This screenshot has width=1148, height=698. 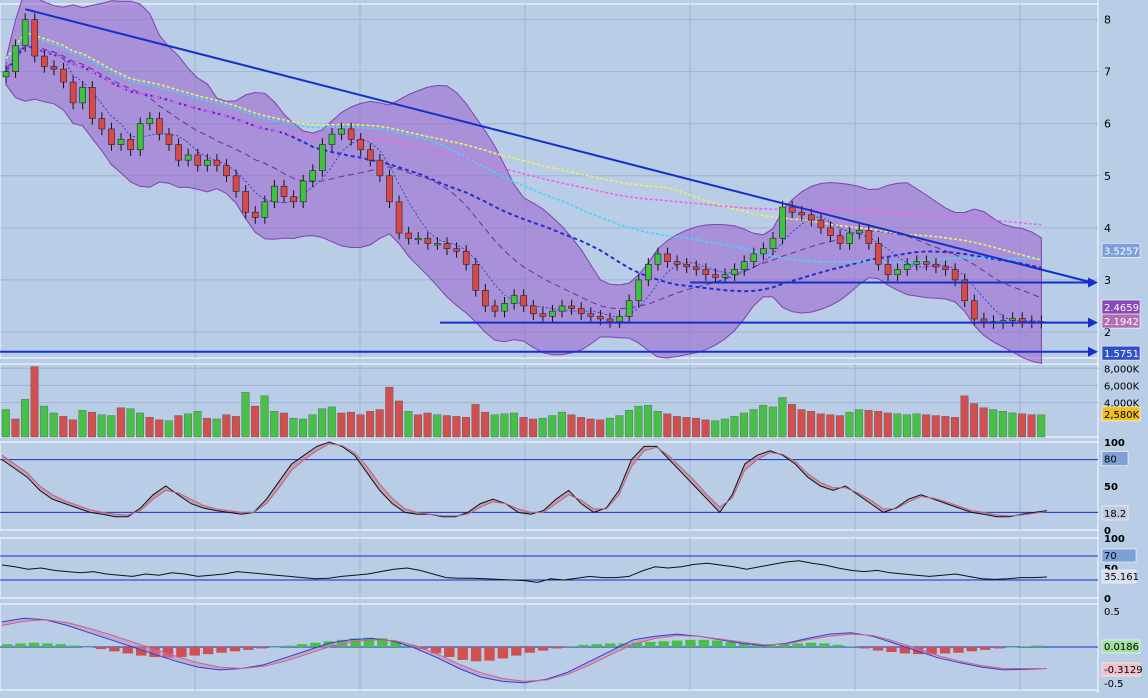 What do you see at coordinates (1107, 332) in the screenshot?
I see `price-tick-label: 2` at bounding box center [1107, 332].